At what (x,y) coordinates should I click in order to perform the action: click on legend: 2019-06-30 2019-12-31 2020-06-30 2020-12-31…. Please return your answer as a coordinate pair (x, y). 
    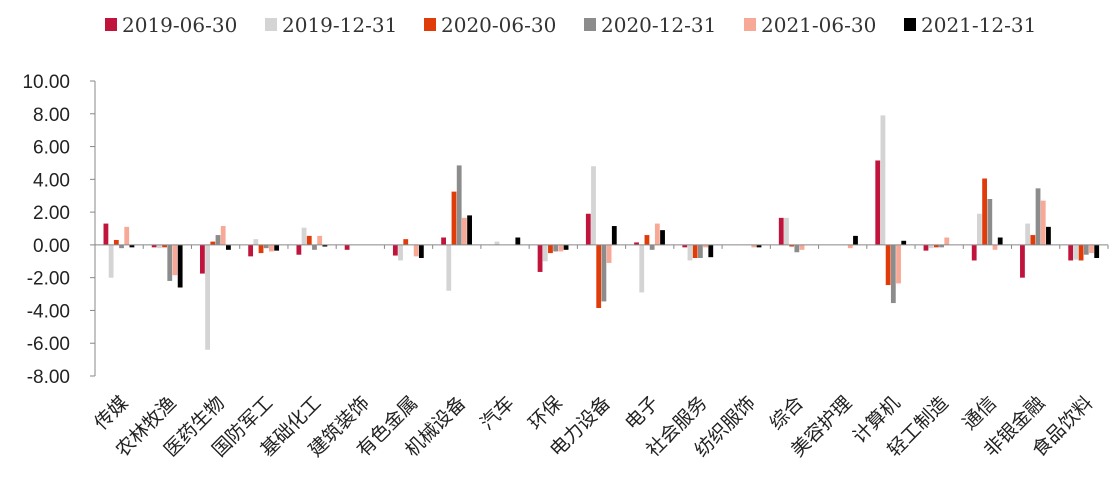
    Looking at the image, I should click on (570, 25).